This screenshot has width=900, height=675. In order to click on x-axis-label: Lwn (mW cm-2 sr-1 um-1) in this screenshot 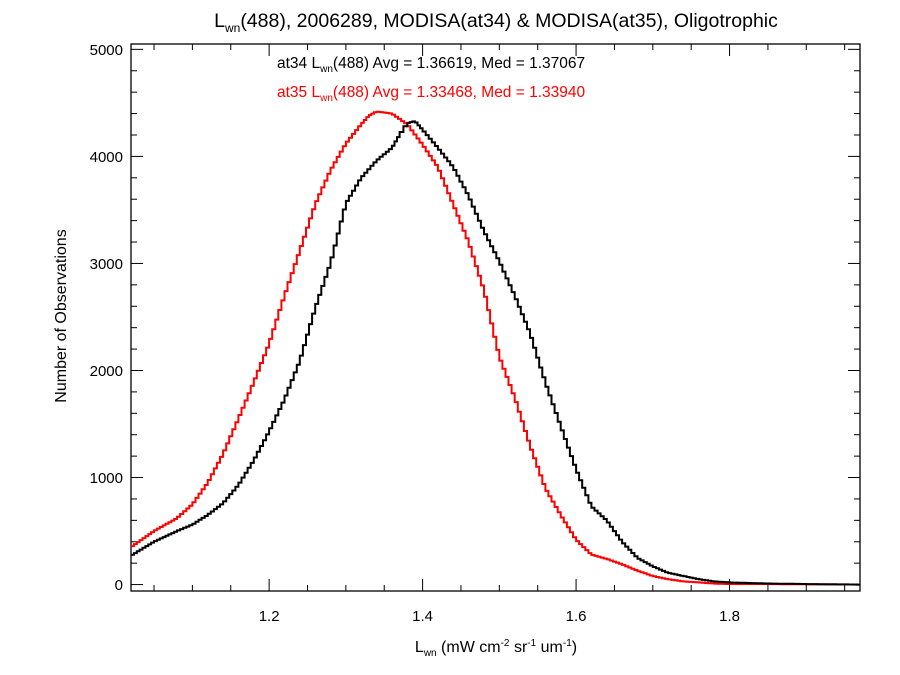, I will do `click(496, 648)`.